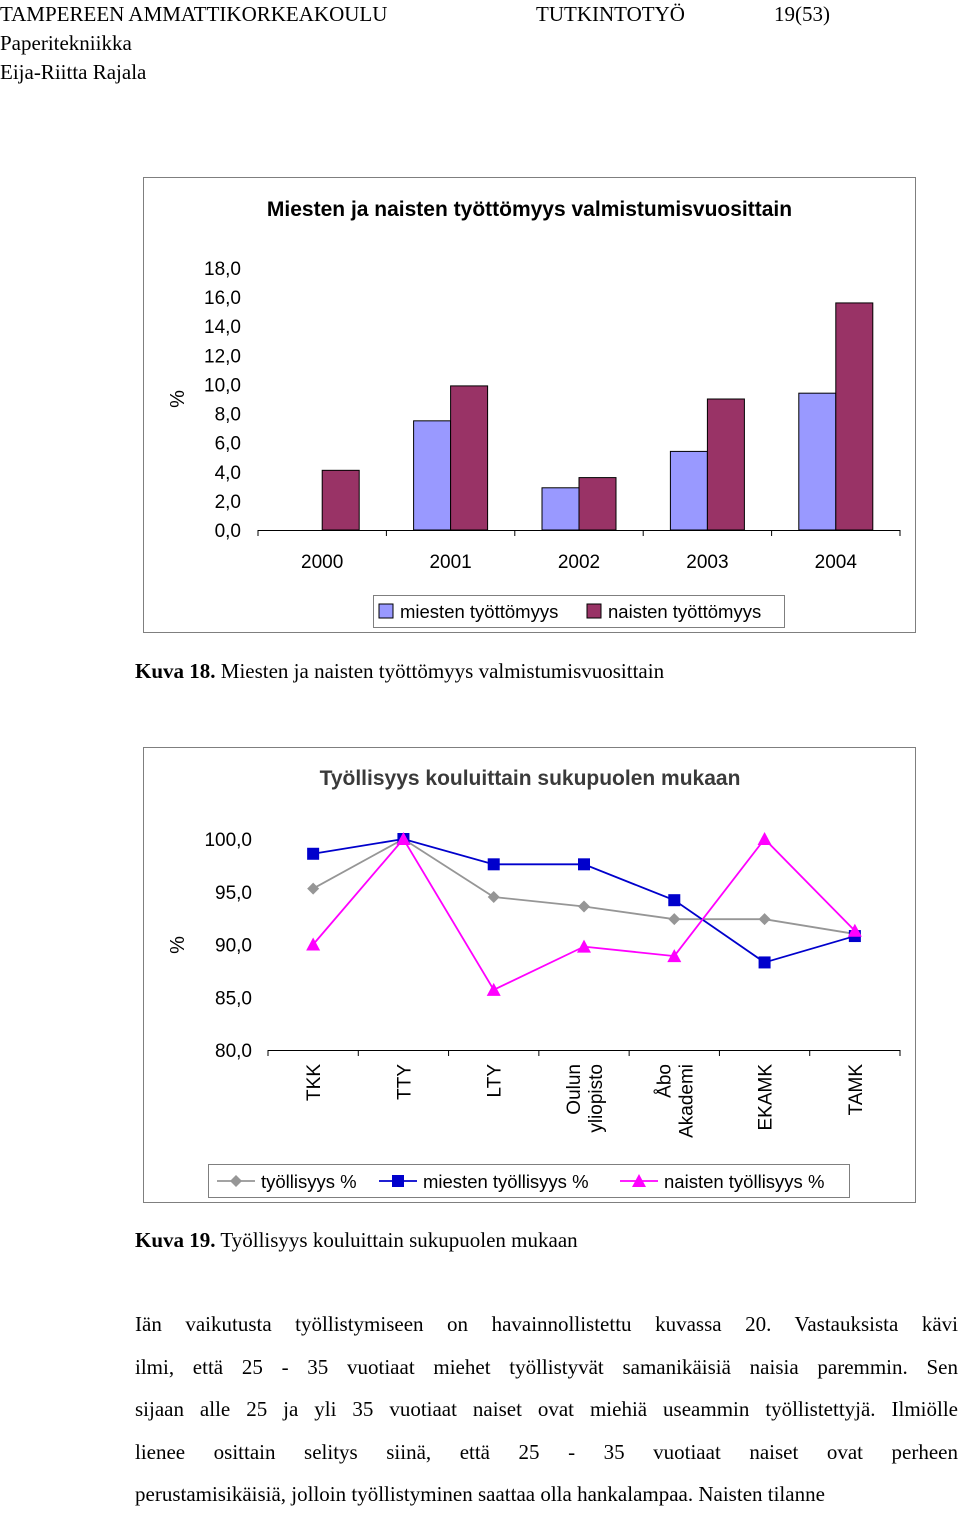 Image resolution: width=960 pixels, height=1516 pixels. I want to click on x-tick-label: 2004, so click(836, 562).